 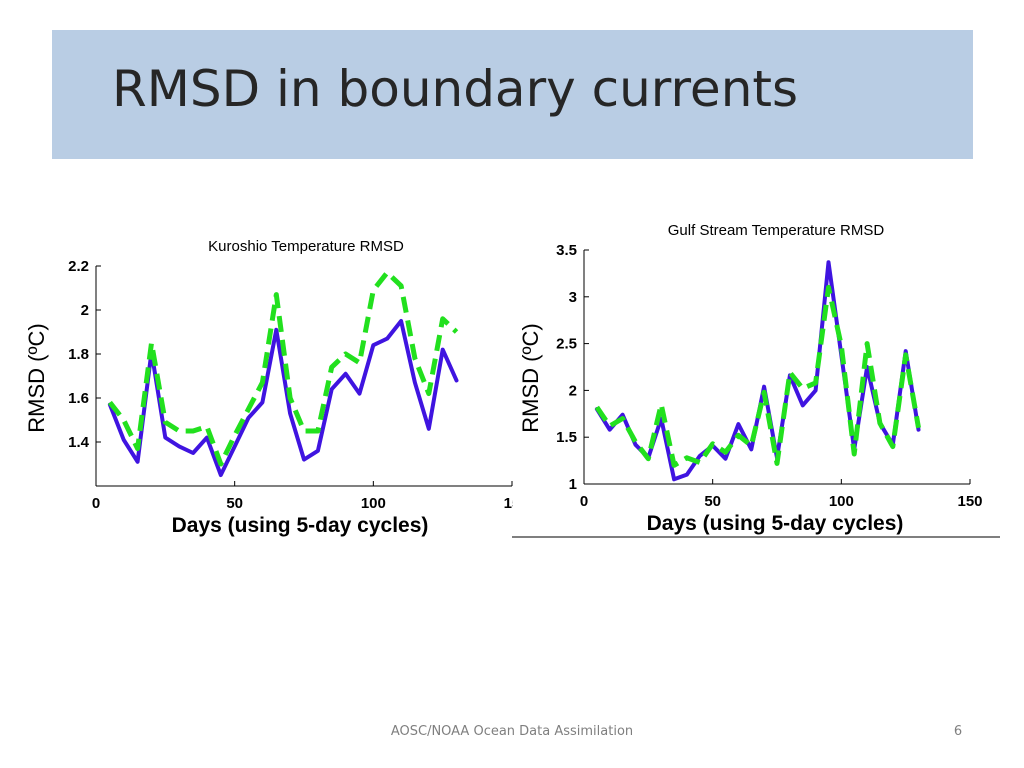 I want to click on gulf-stream-series-dashed-line, so click(x=757, y=376).